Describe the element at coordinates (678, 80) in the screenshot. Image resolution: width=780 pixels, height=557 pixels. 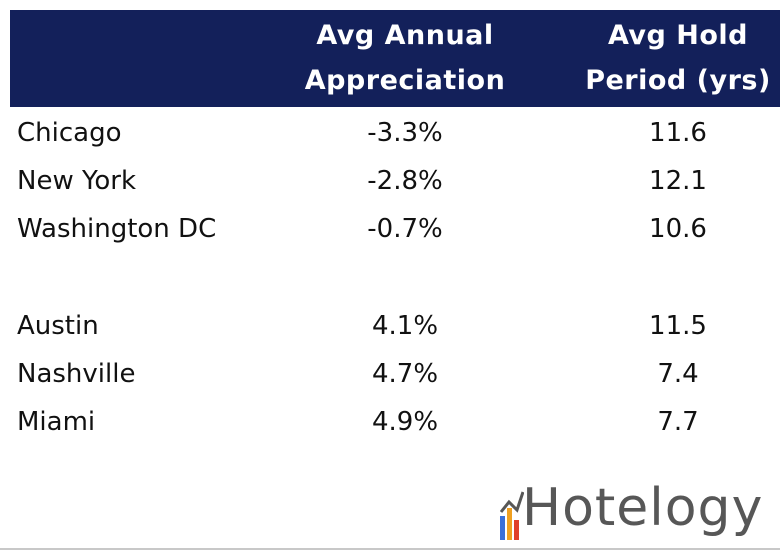
I see `column-header: Period (yrs)` at that location.